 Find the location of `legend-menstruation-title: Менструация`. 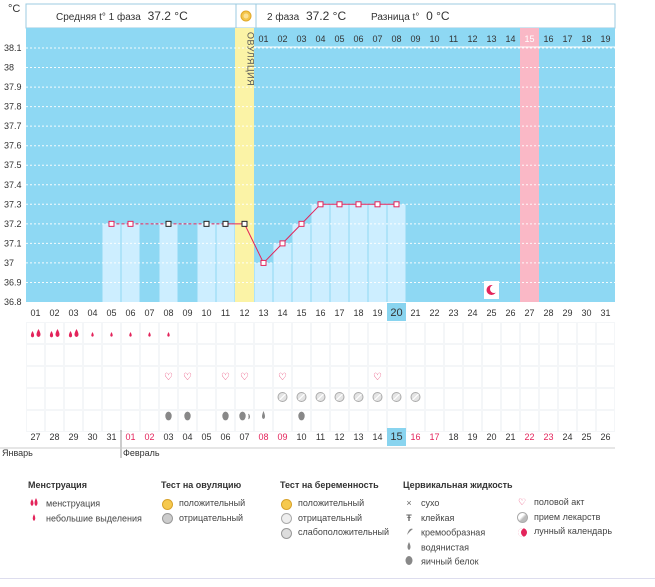

legend-menstruation-title: Менструация is located at coordinates (57, 485).